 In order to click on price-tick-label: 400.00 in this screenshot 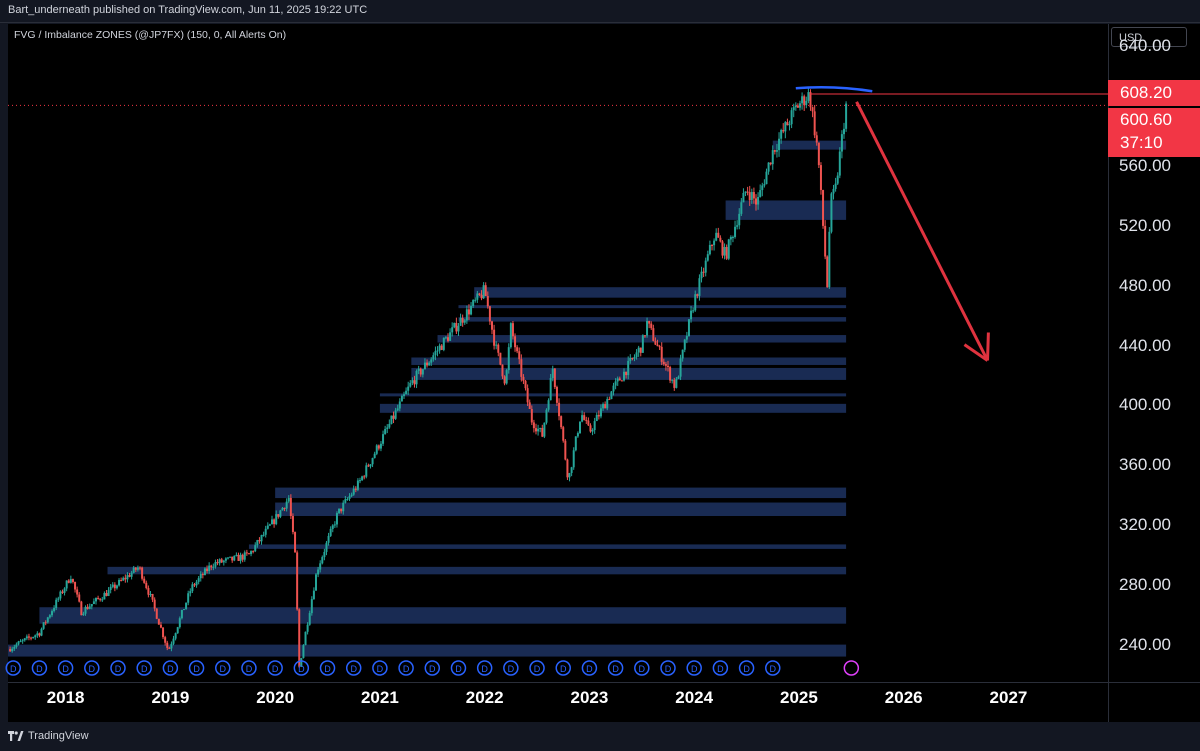, I will do `click(1145, 405)`.